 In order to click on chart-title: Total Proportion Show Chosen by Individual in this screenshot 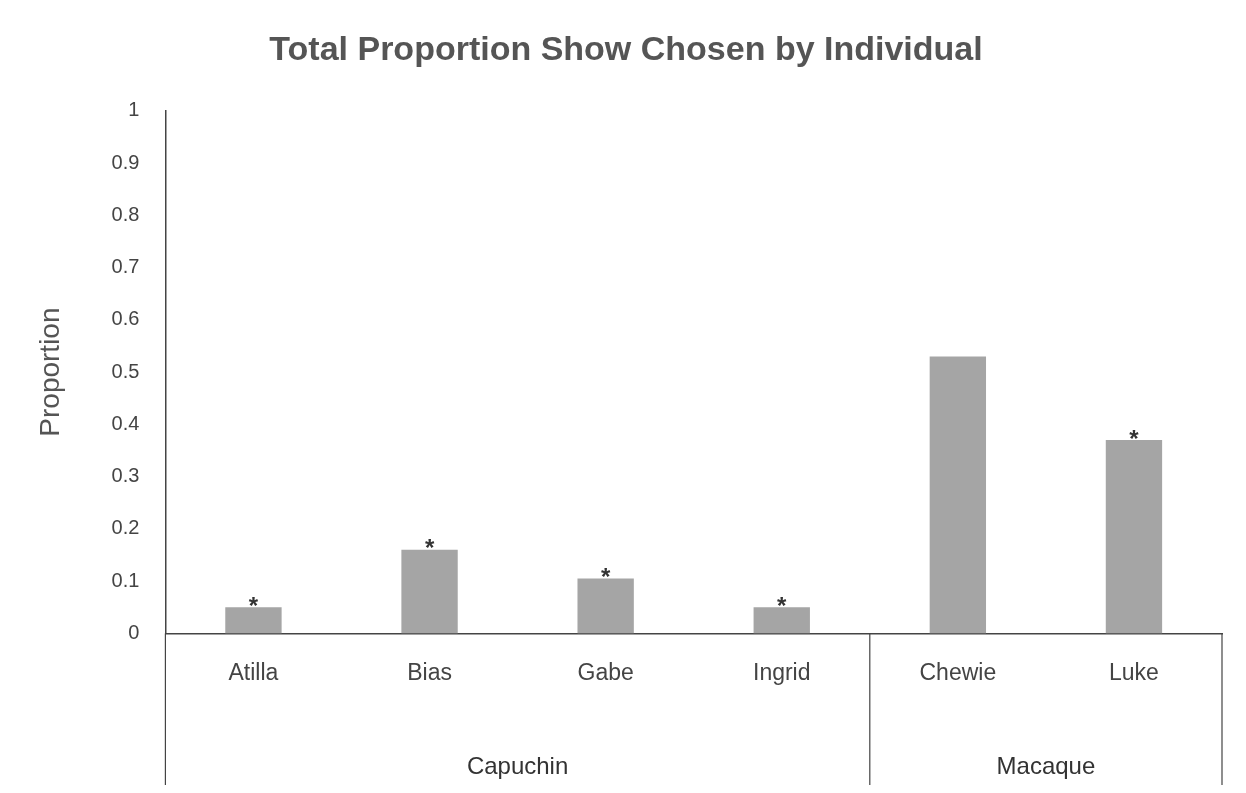, I will do `click(626, 47)`.